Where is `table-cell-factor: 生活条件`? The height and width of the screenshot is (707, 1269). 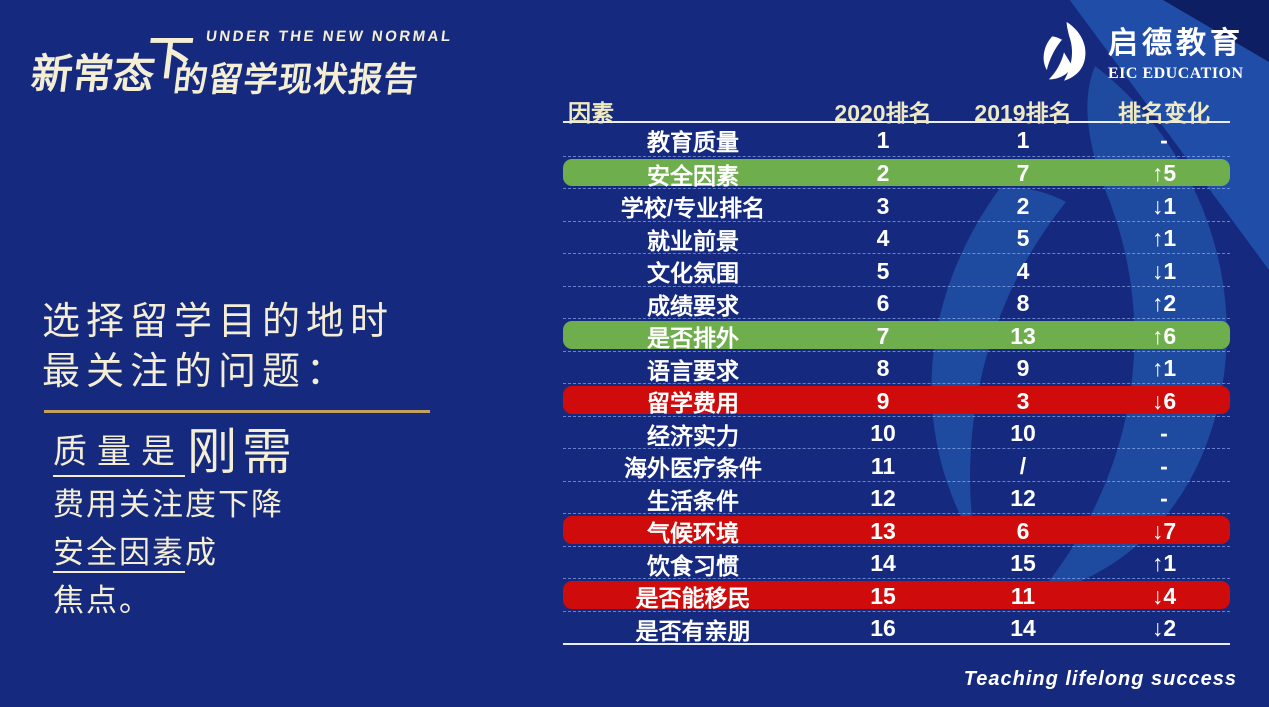
table-cell-factor: 生活条件 is located at coordinates (693, 500).